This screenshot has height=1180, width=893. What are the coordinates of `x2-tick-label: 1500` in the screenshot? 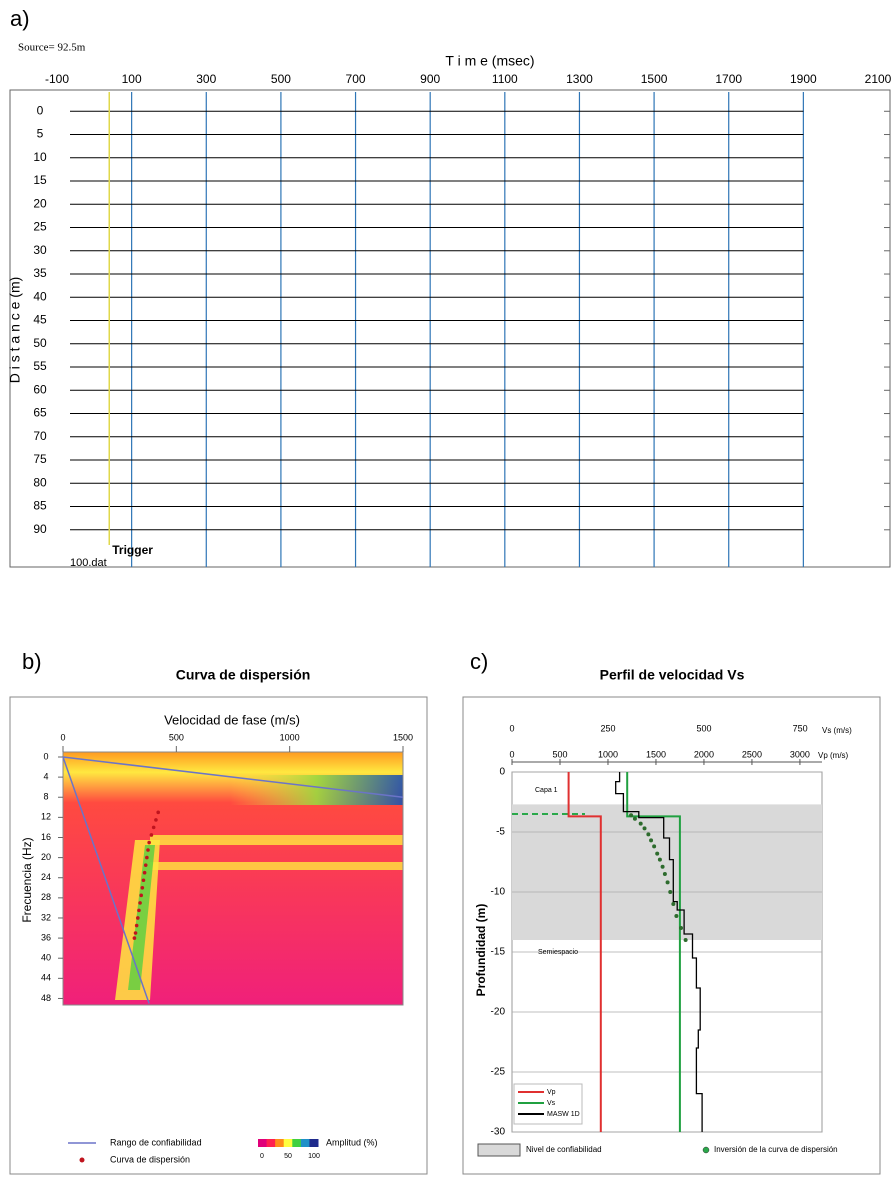 It's located at (656, 754).